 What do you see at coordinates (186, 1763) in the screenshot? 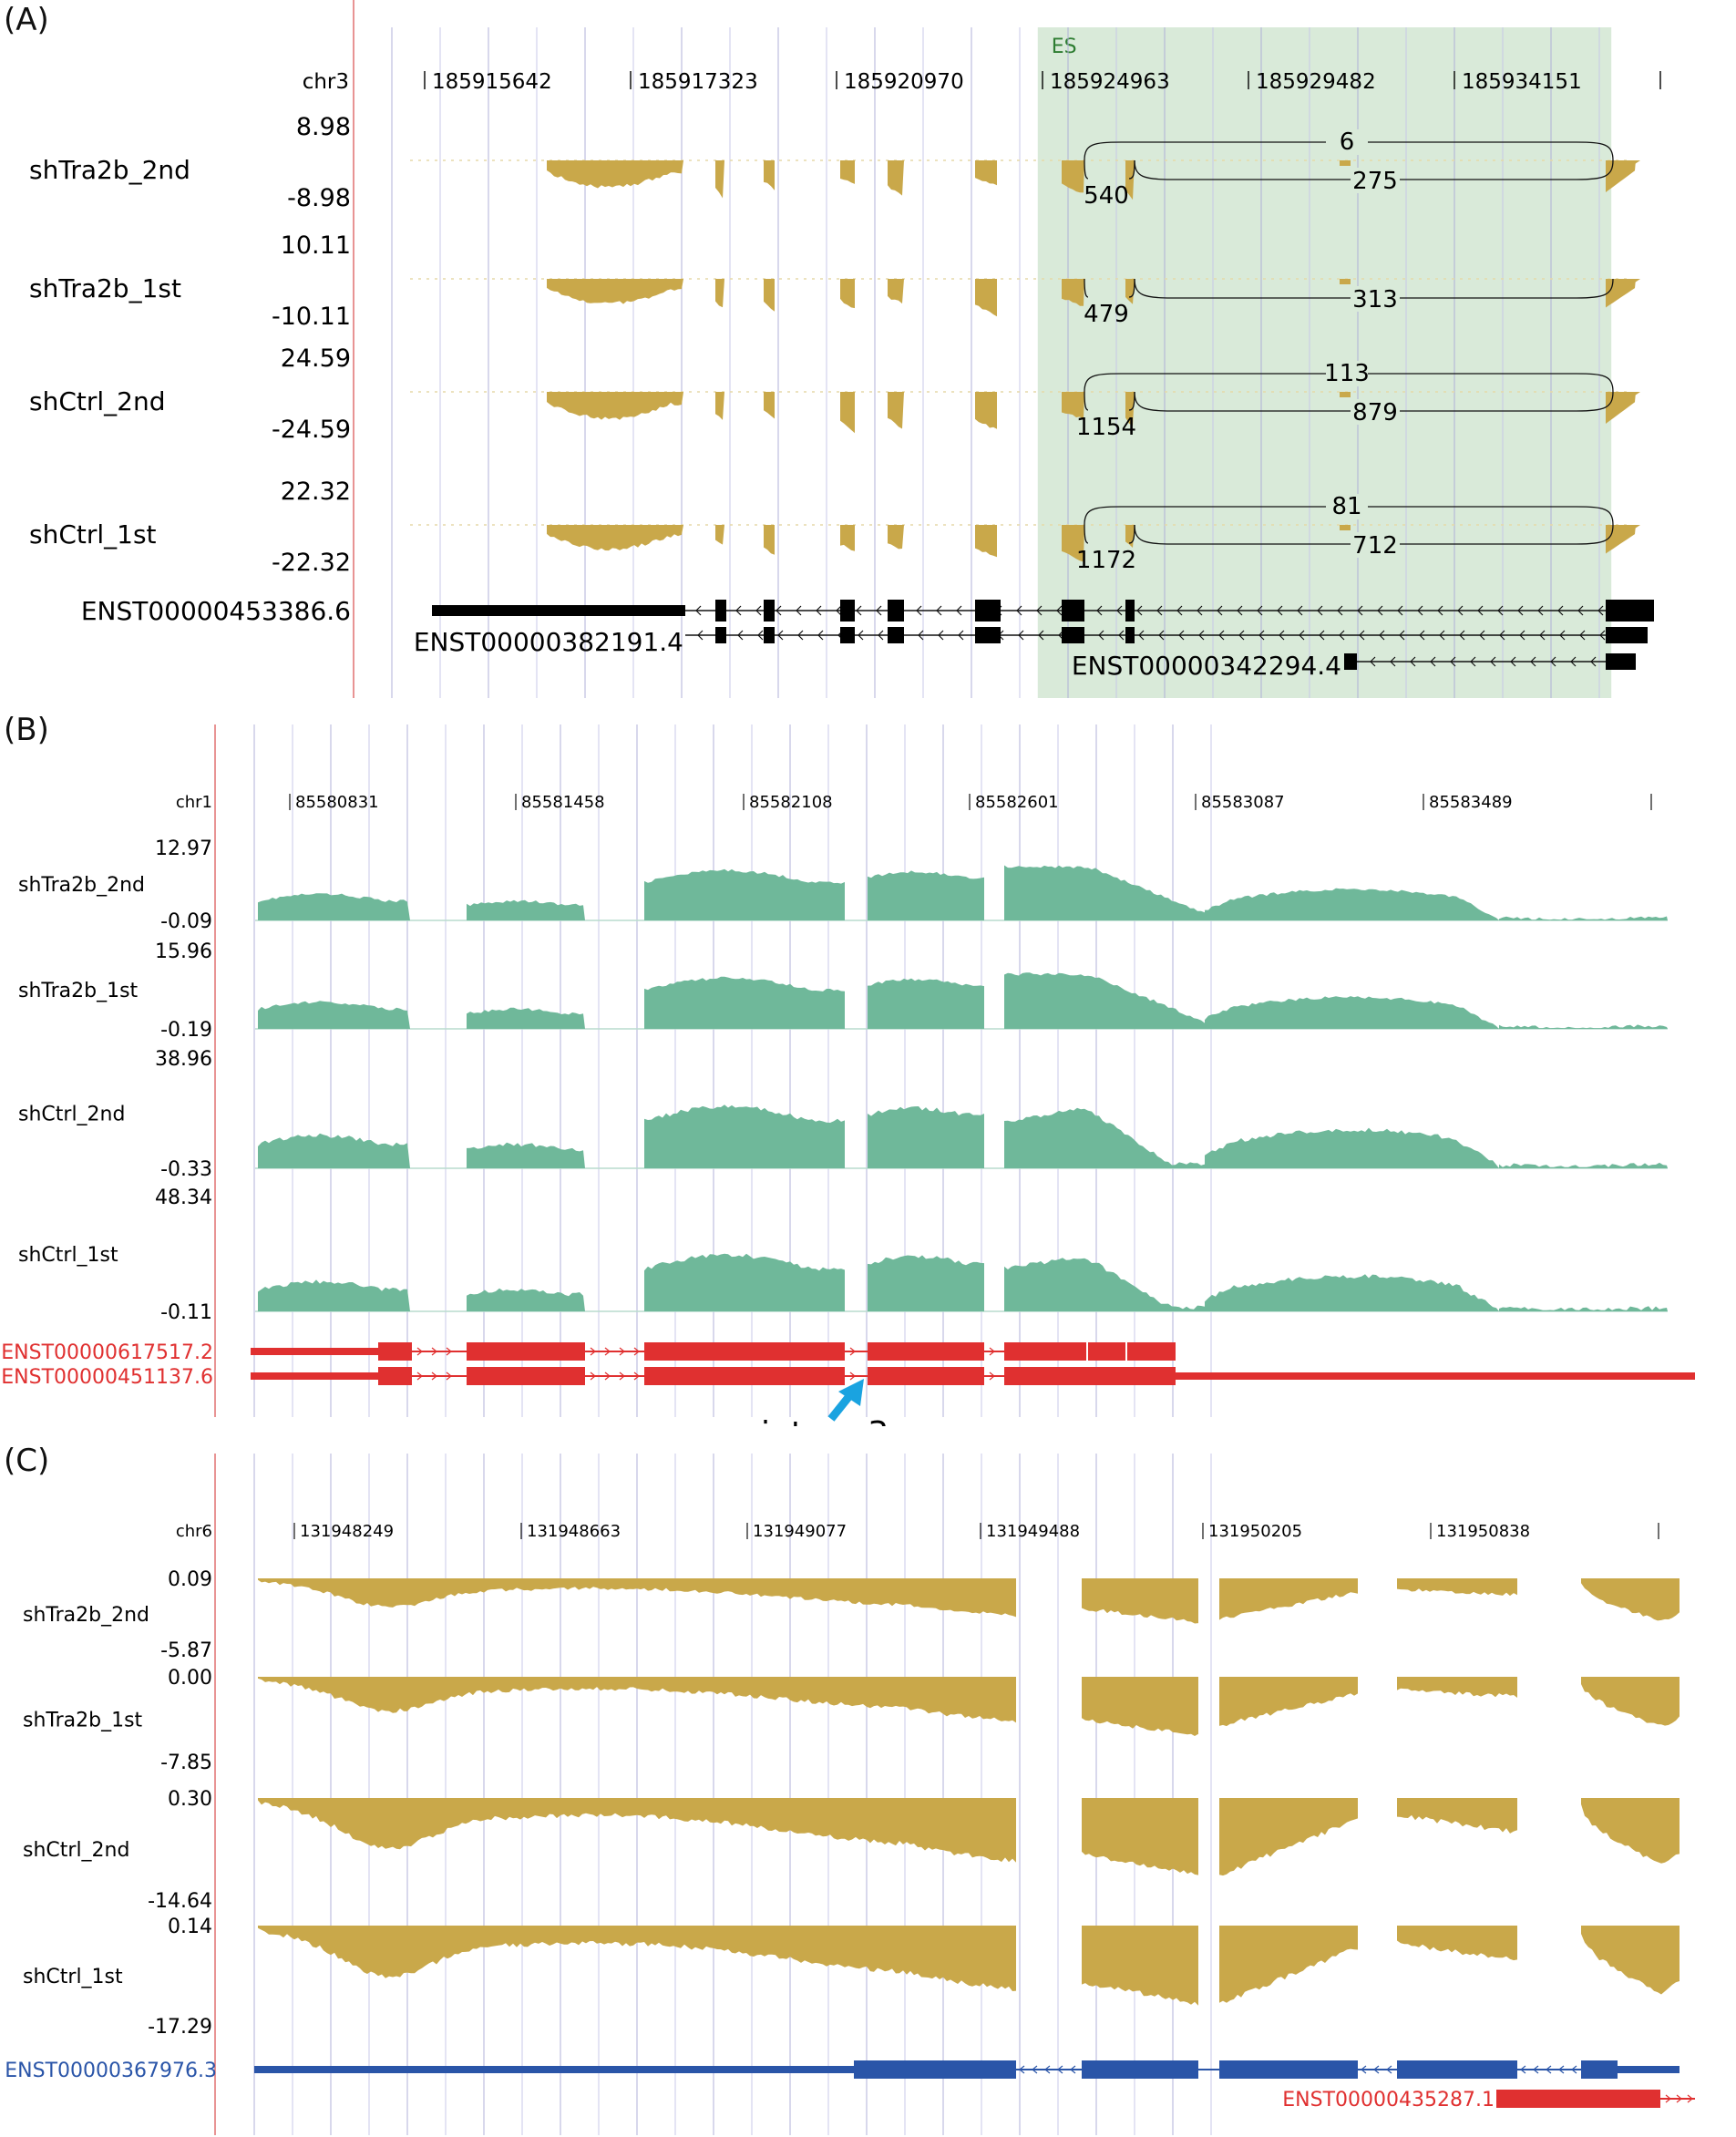
I see `track-ymin: -7.85` at bounding box center [186, 1763].